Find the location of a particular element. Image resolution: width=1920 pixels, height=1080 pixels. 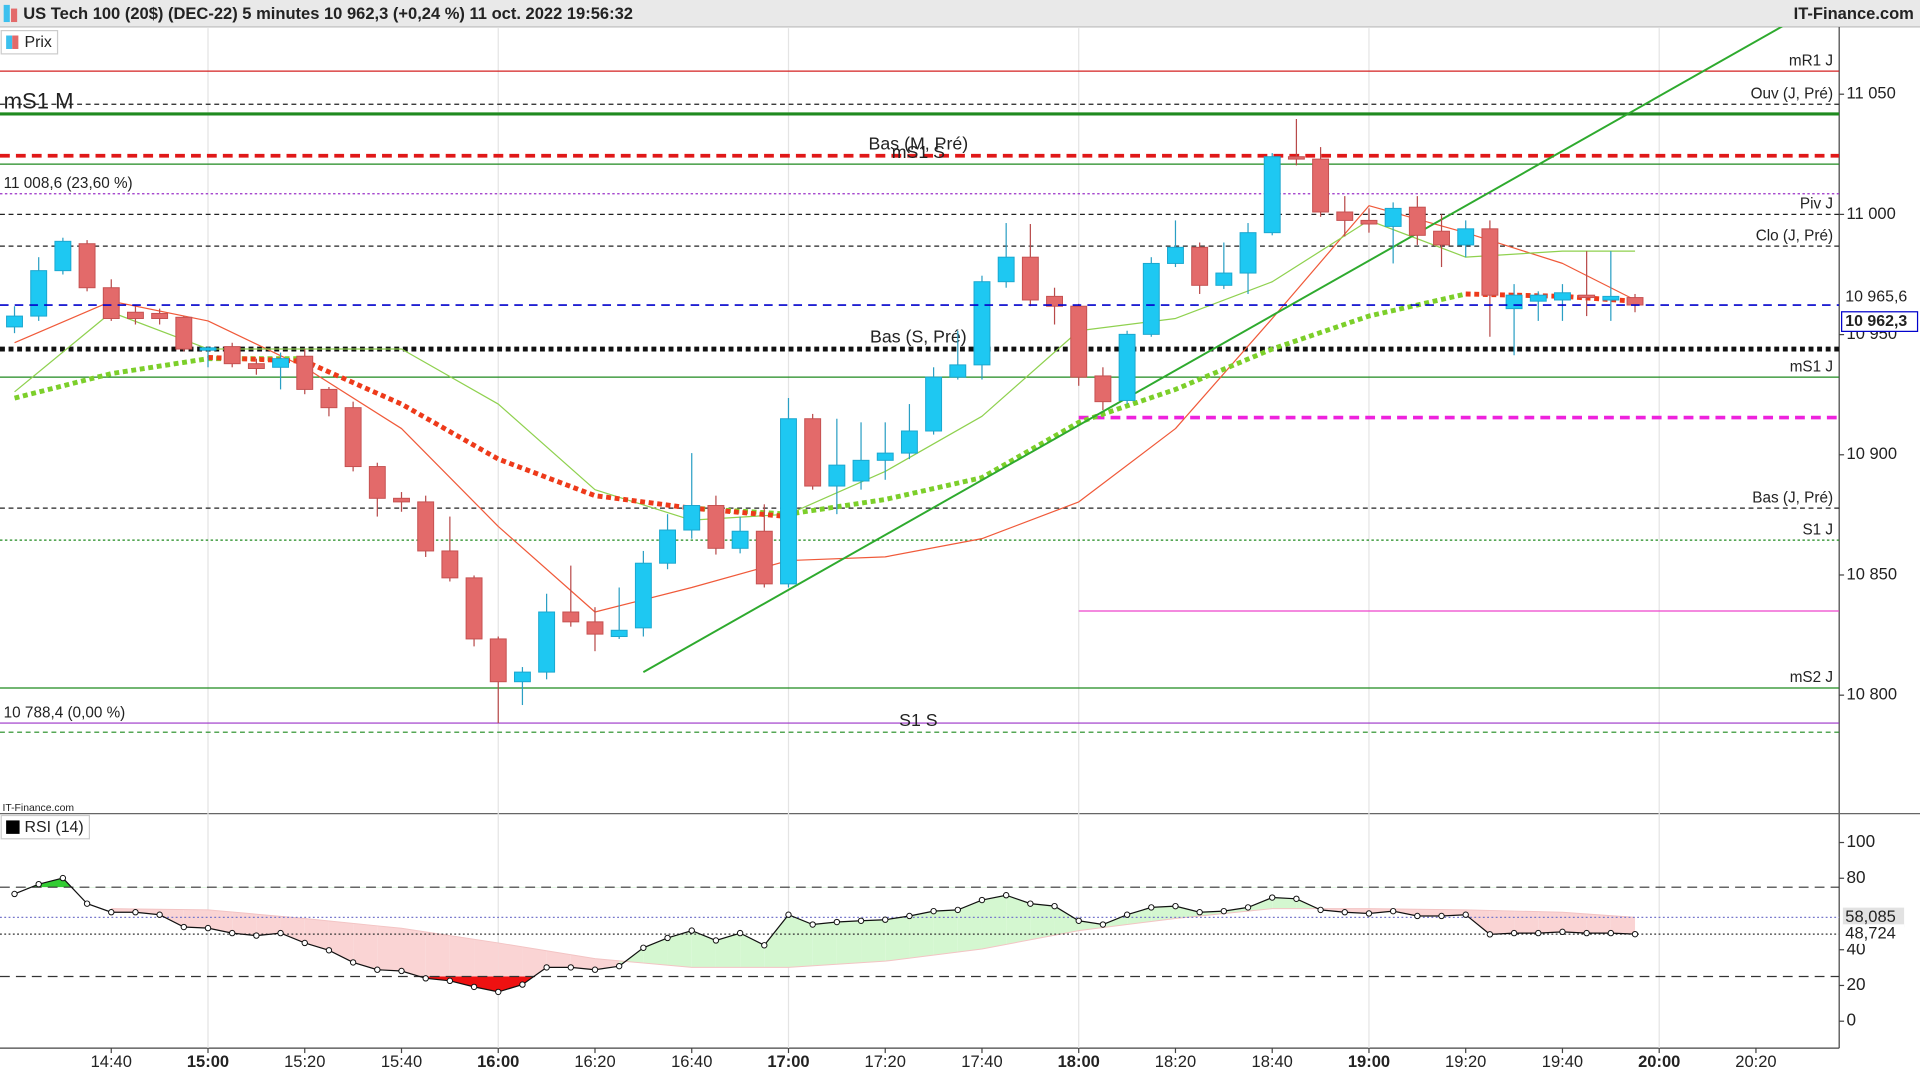

level-label: mS1 M is located at coordinates (39, 101).